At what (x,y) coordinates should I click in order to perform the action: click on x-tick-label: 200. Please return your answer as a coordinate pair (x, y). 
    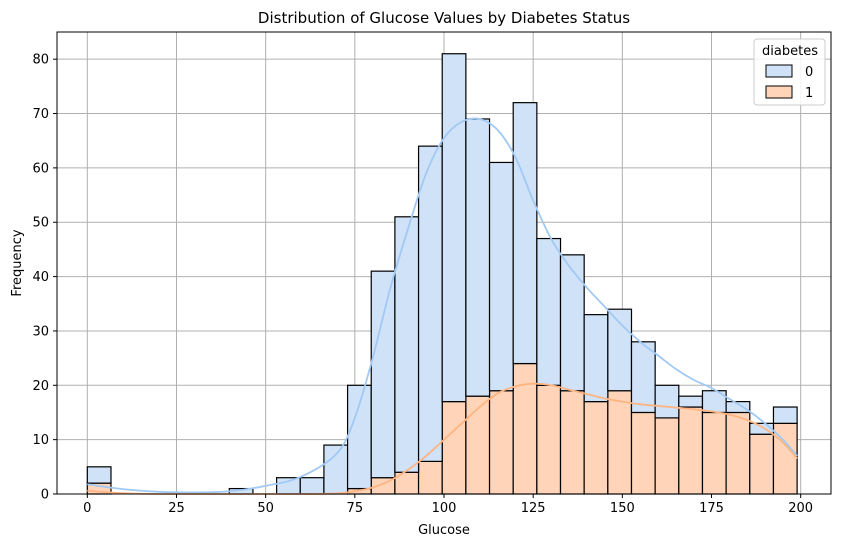
    Looking at the image, I should click on (800, 508).